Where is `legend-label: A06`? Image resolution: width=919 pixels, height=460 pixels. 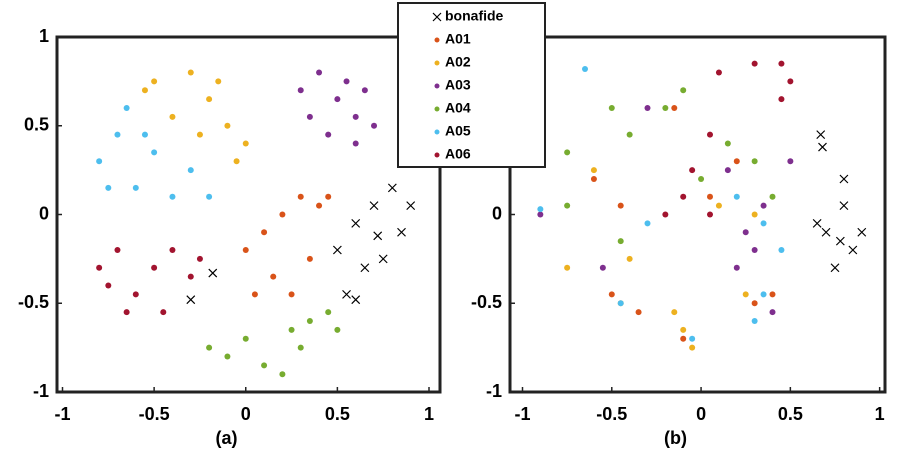 legend-label: A06 is located at coordinates (458, 154).